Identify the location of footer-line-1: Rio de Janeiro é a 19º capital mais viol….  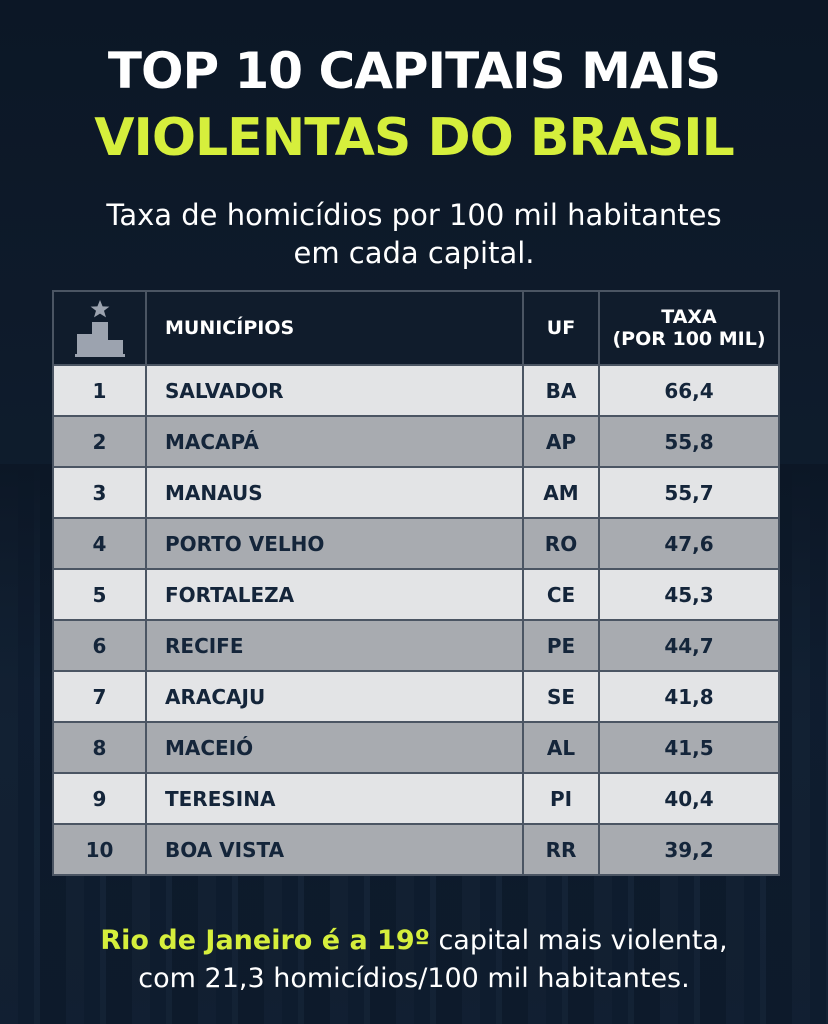
(414, 941).